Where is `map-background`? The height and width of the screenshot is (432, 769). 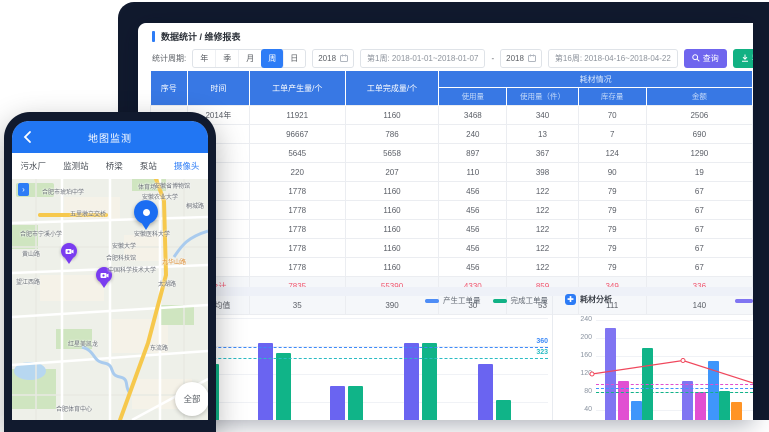 map-background is located at coordinates (110, 299).